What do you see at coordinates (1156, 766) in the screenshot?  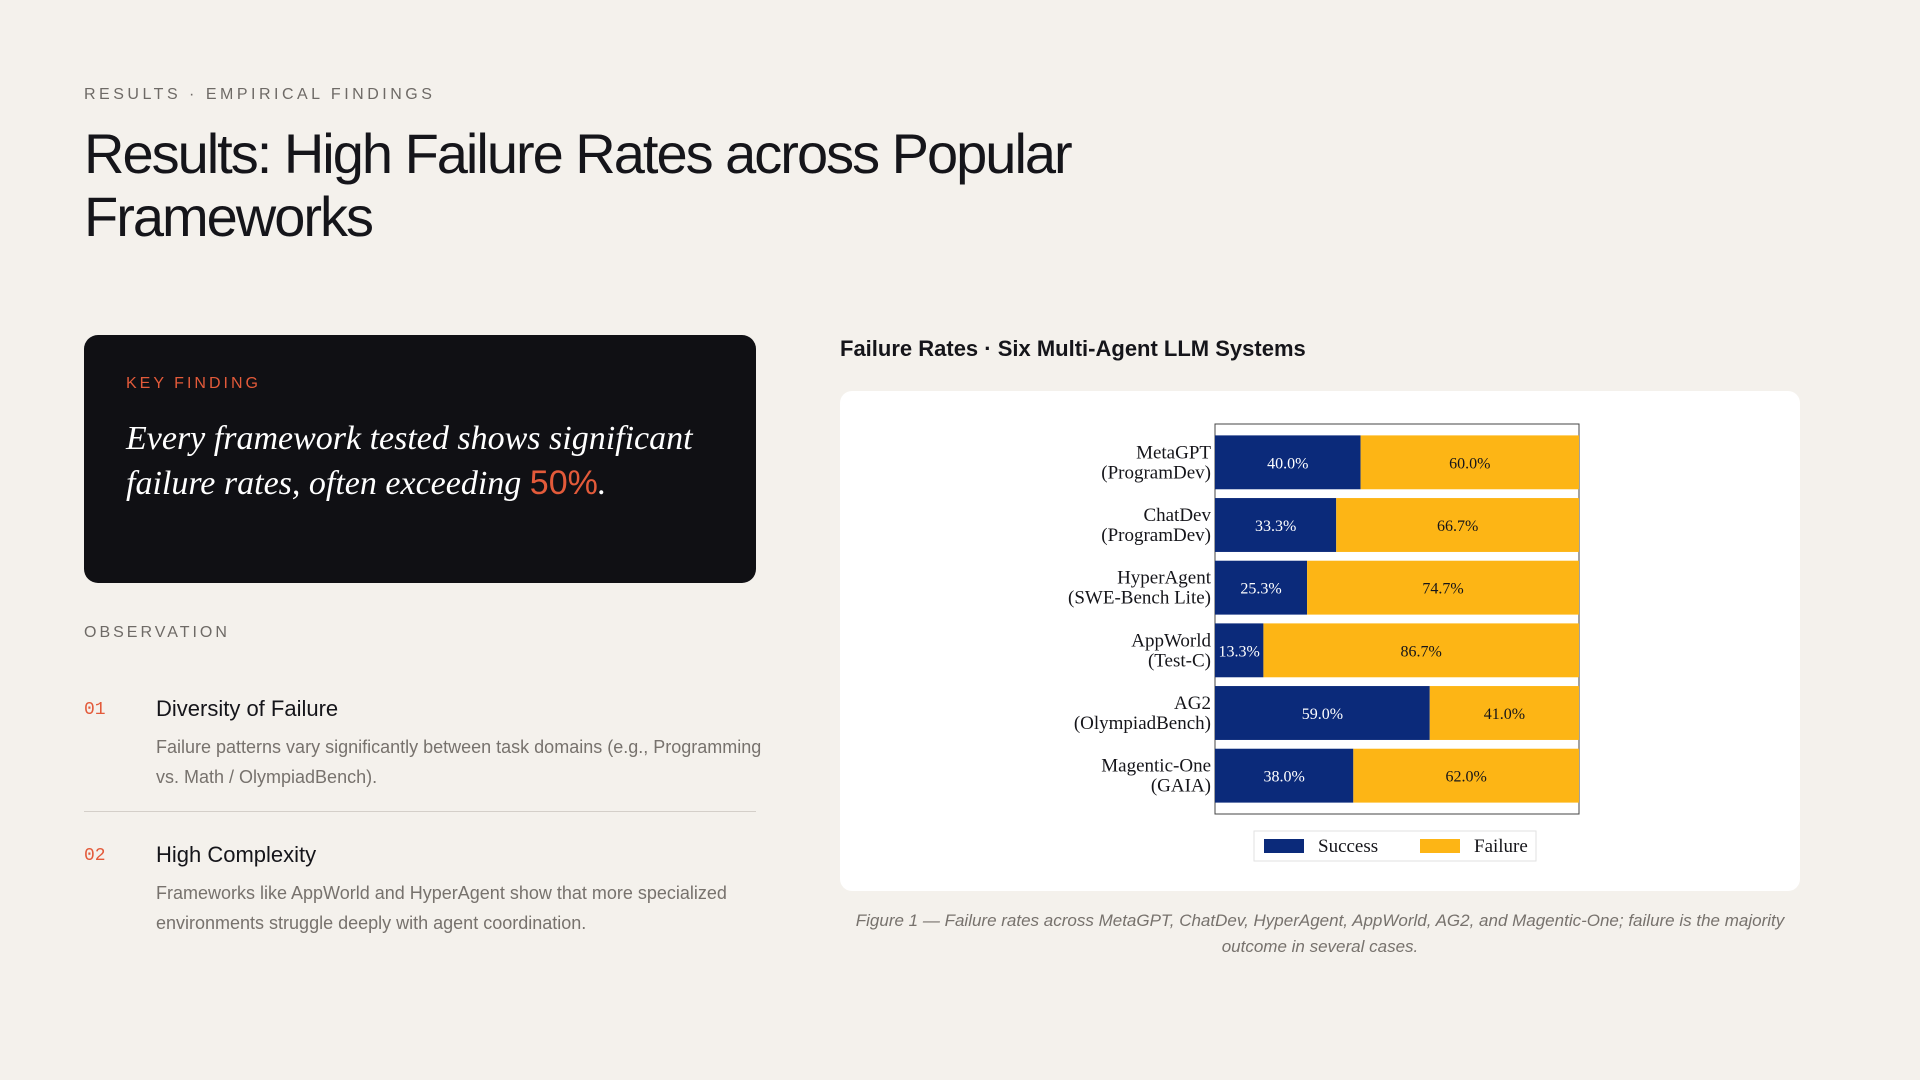 I see `category-label: Magentic-One` at bounding box center [1156, 766].